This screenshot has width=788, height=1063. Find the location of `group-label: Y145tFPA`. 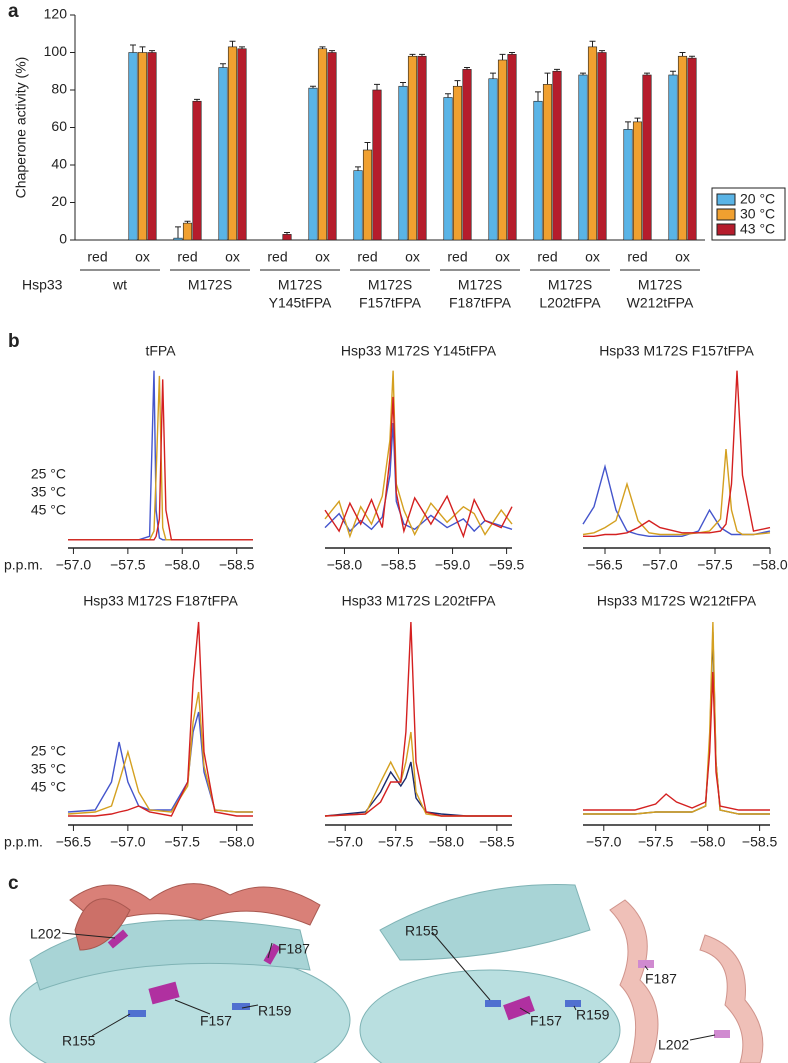

group-label: Y145tFPA is located at coordinates (300, 303).